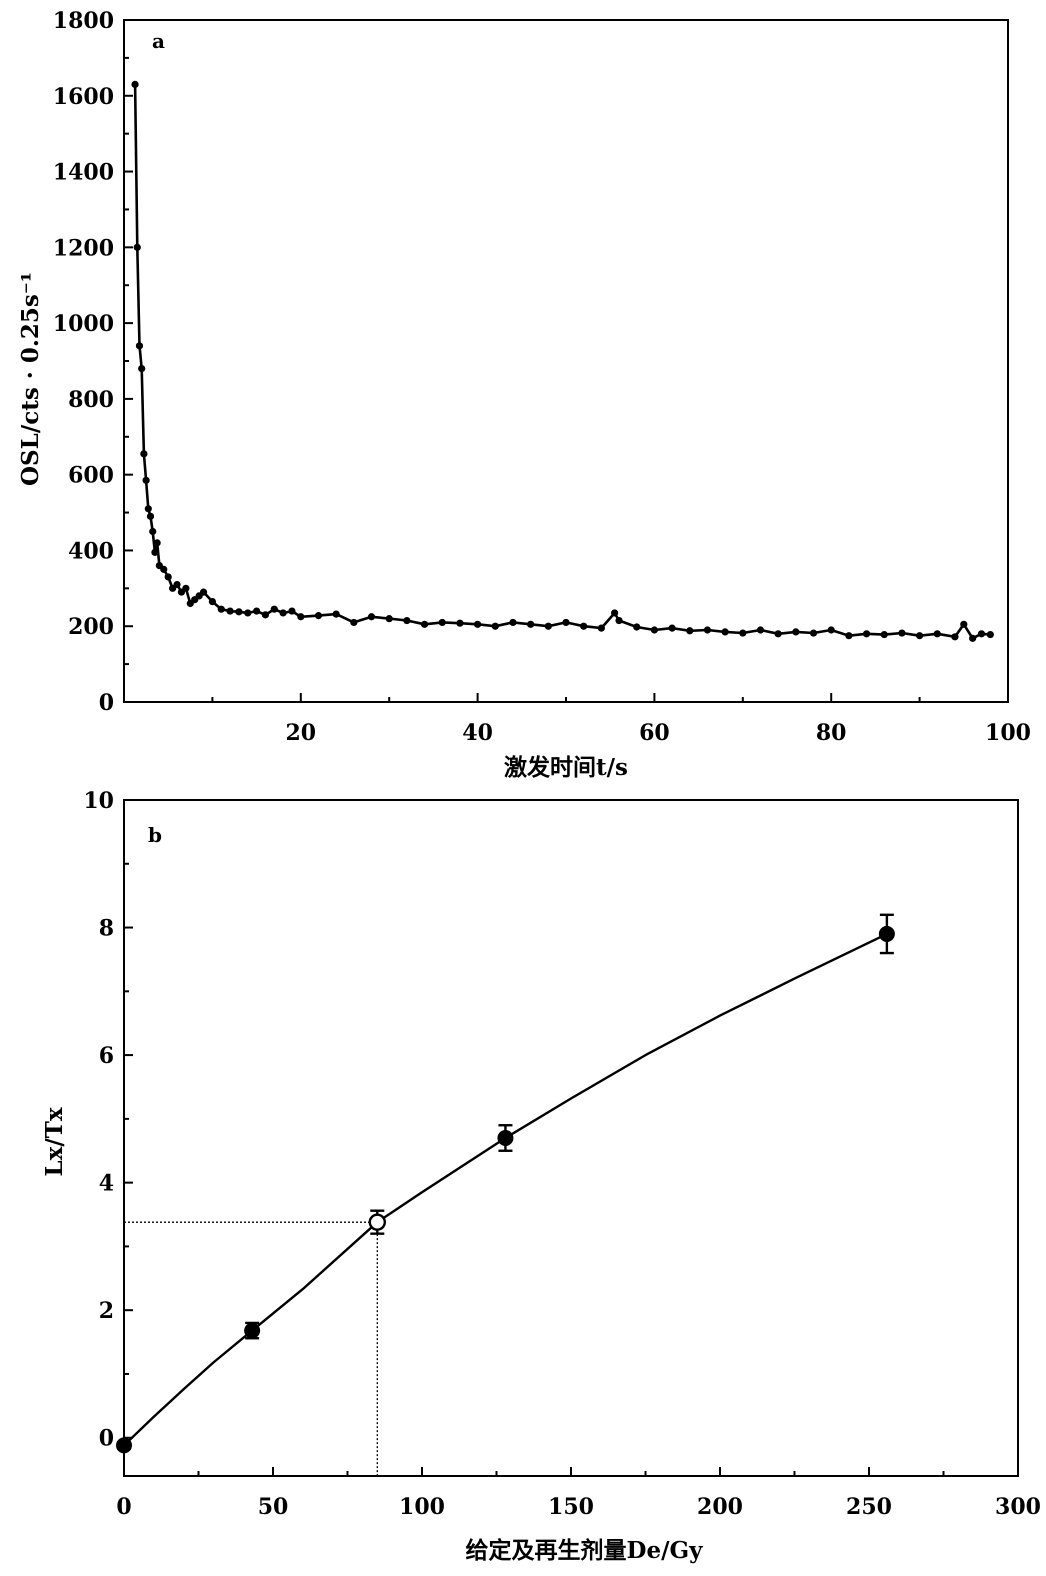 The width and height of the screenshot is (1046, 1576). I want to click on y-tick-label: 1400, so click(83, 173).